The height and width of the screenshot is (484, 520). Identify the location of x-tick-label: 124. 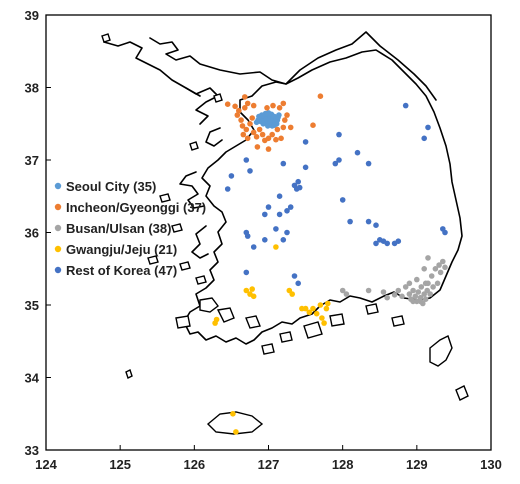
(46, 464).